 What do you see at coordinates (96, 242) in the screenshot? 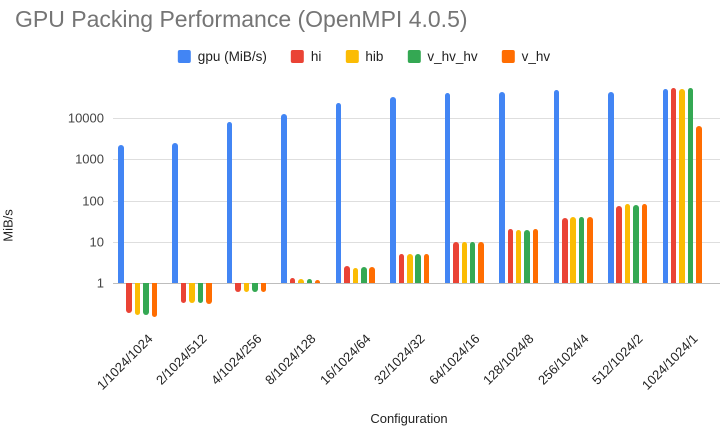
I see `y-tick-label: 10` at bounding box center [96, 242].